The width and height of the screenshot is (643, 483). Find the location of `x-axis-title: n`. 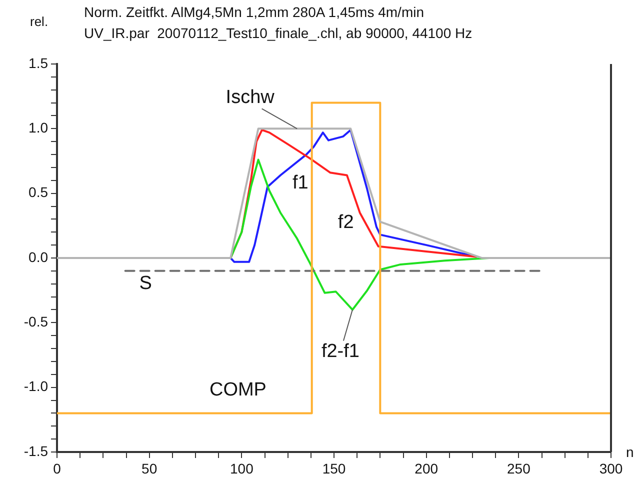

x-axis-title: n is located at coordinates (630, 452).